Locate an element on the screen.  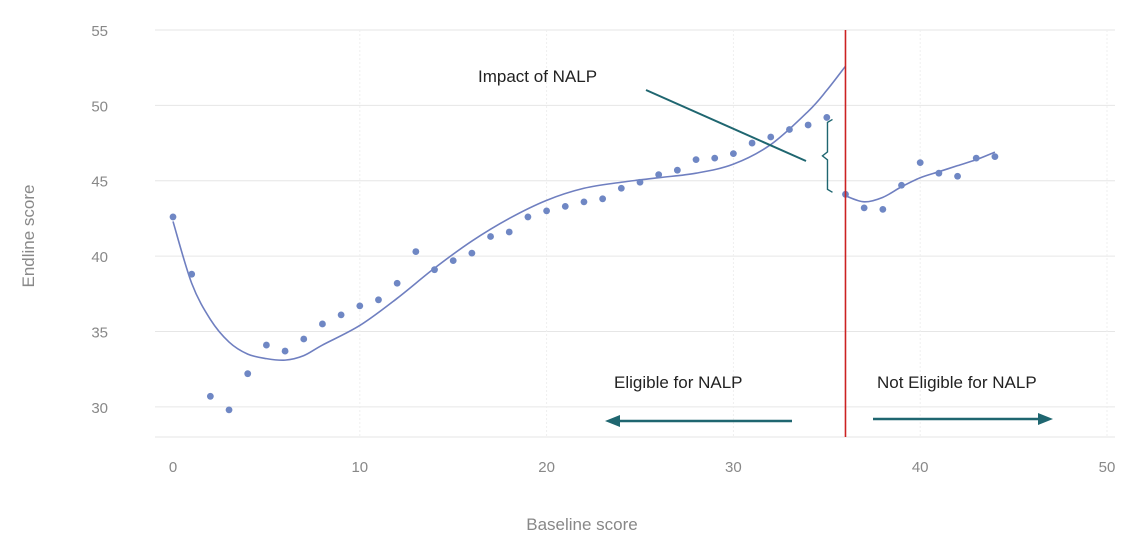
y-tick-label: 35 is located at coordinates (99, 332).